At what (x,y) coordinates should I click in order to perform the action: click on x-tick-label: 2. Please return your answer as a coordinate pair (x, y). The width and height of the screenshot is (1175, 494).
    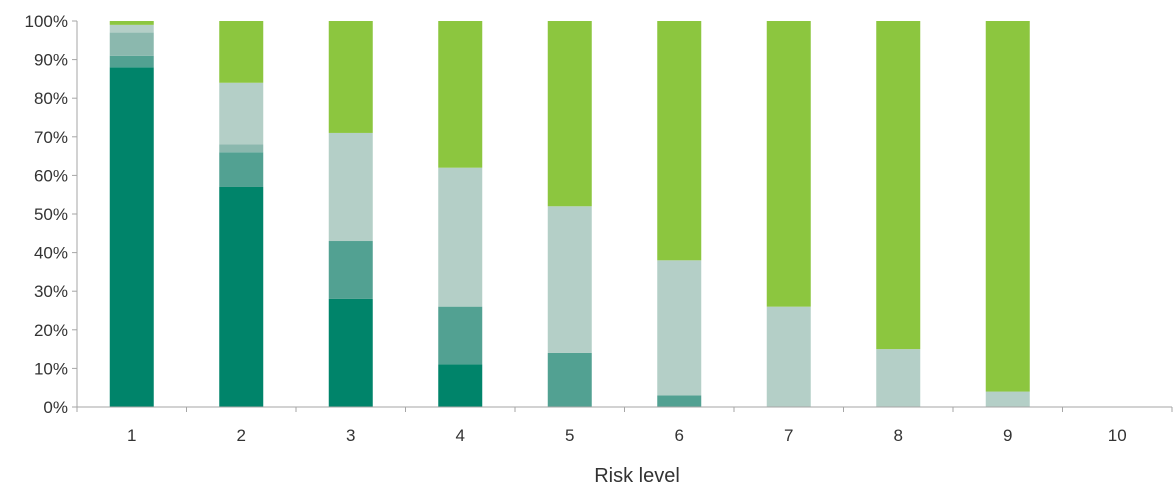
    Looking at the image, I should click on (241, 435).